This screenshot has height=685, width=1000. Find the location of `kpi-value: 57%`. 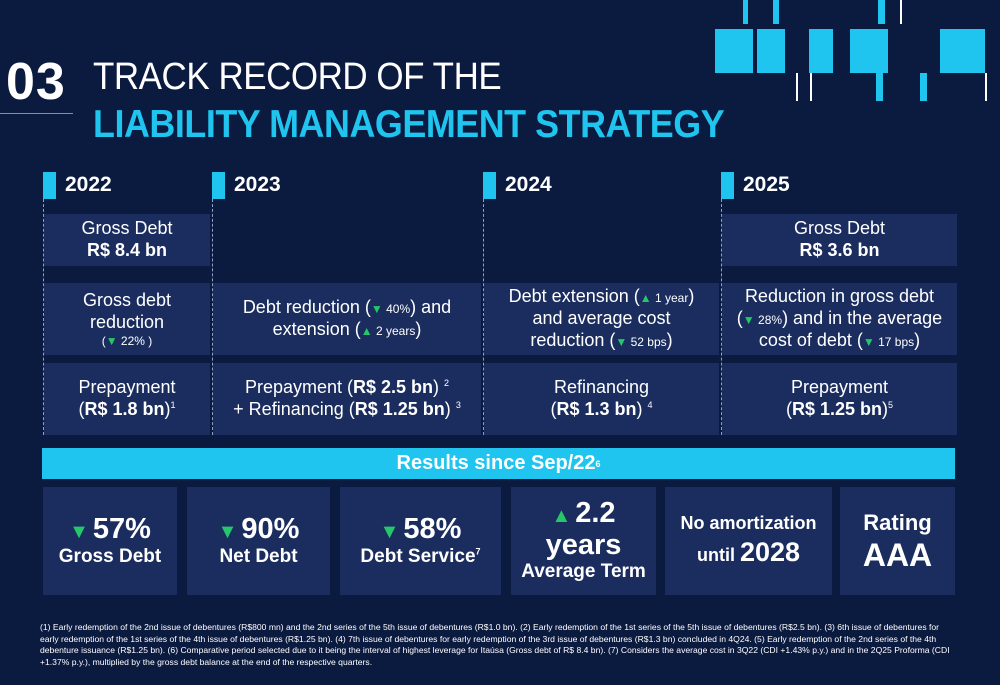

kpi-value: 57% is located at coordinates (121, 528).